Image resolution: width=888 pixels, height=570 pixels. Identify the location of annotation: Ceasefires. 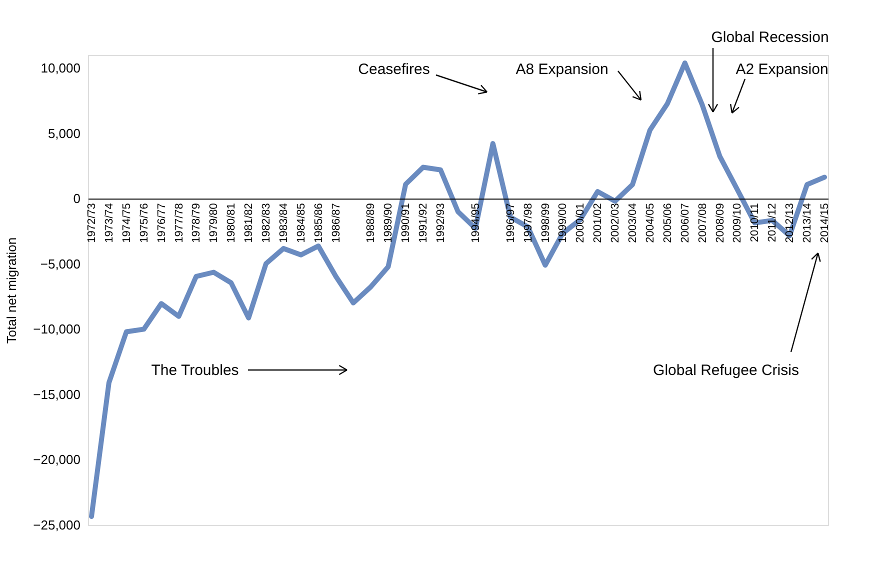
(394, 69).